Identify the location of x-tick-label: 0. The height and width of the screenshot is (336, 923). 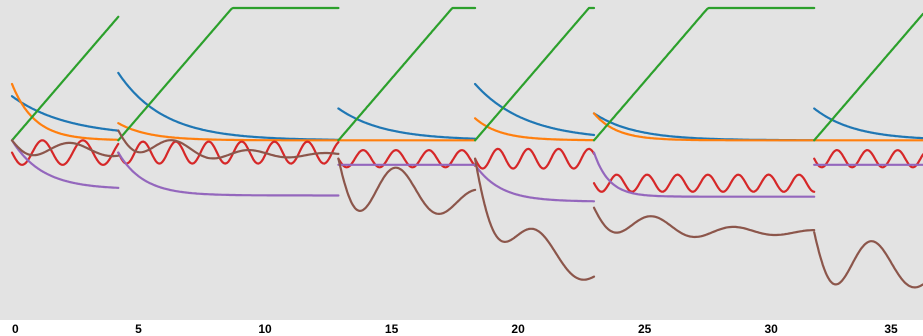
(15, 329).